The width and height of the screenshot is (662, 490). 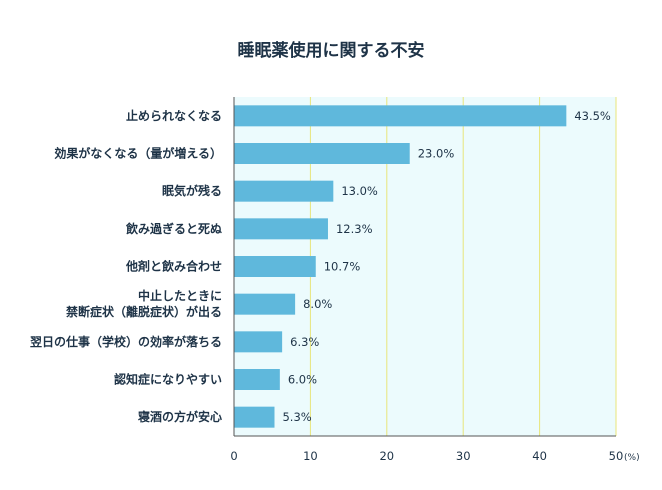 I want to click on value-label: 5.3%, so click(x=296, y=417).